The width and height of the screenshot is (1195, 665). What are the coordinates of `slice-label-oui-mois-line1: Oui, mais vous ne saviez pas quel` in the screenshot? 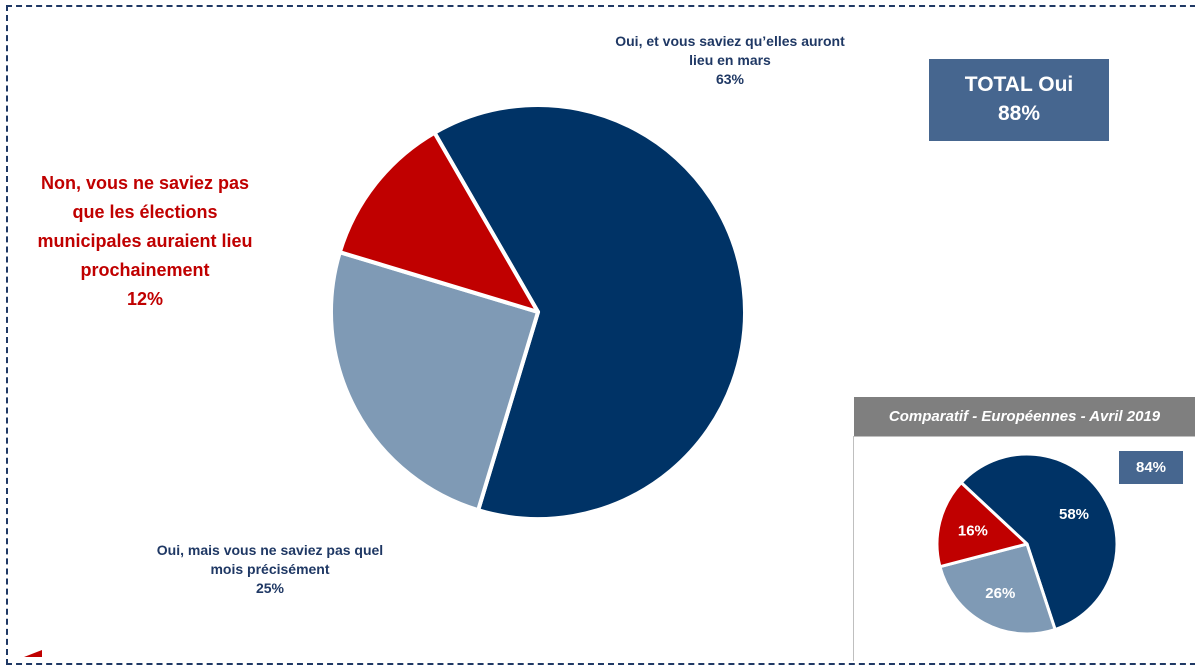 It's located at (270, 550).